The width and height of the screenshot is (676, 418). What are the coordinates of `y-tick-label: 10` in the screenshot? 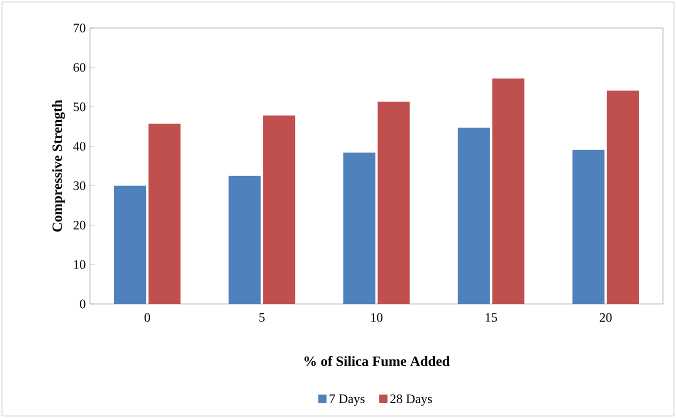 It's located at (80, 264).